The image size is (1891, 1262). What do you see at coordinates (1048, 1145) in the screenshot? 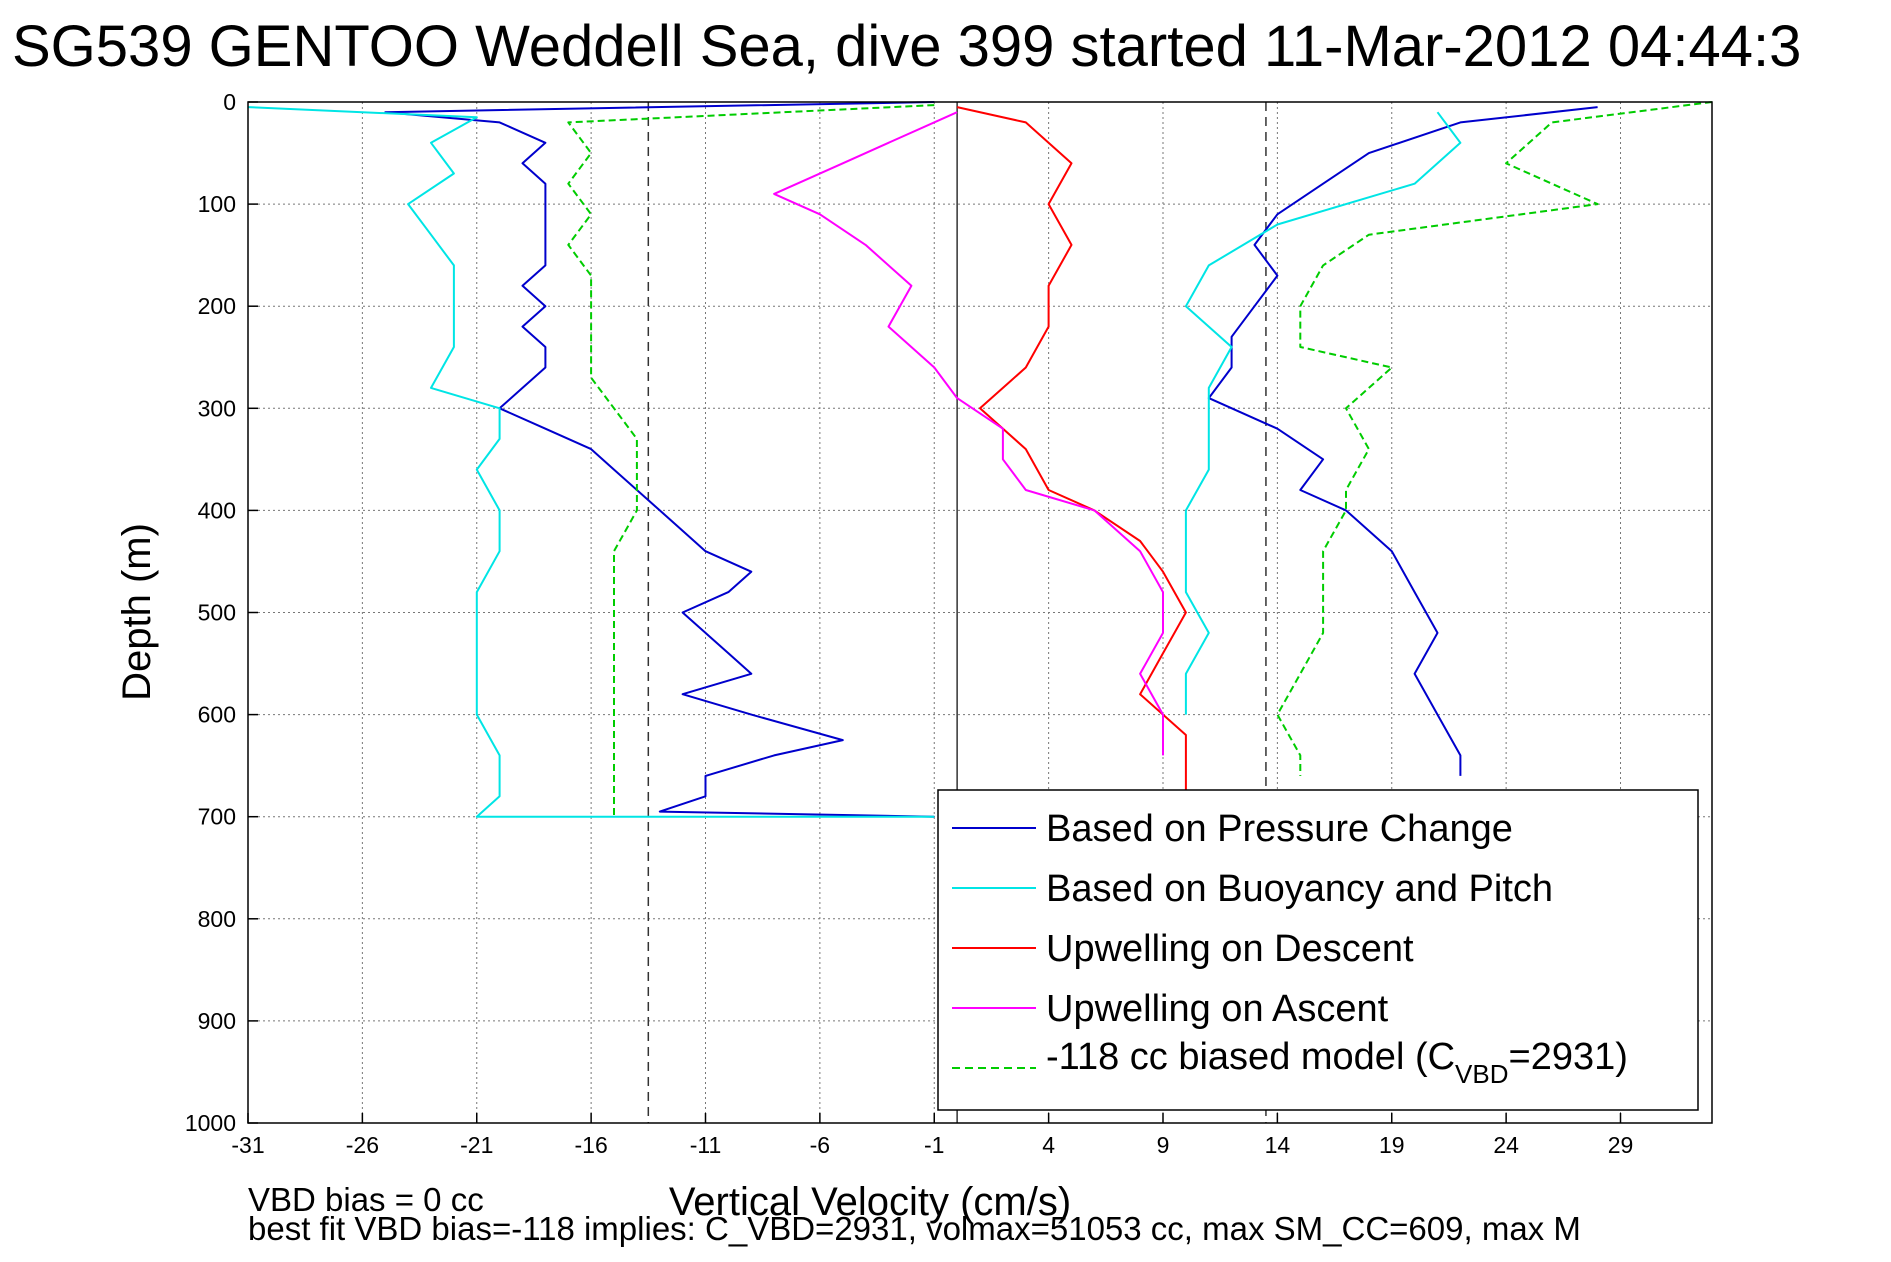
I see `x-tick-label: 4` at bounding box center [1048, 1145].